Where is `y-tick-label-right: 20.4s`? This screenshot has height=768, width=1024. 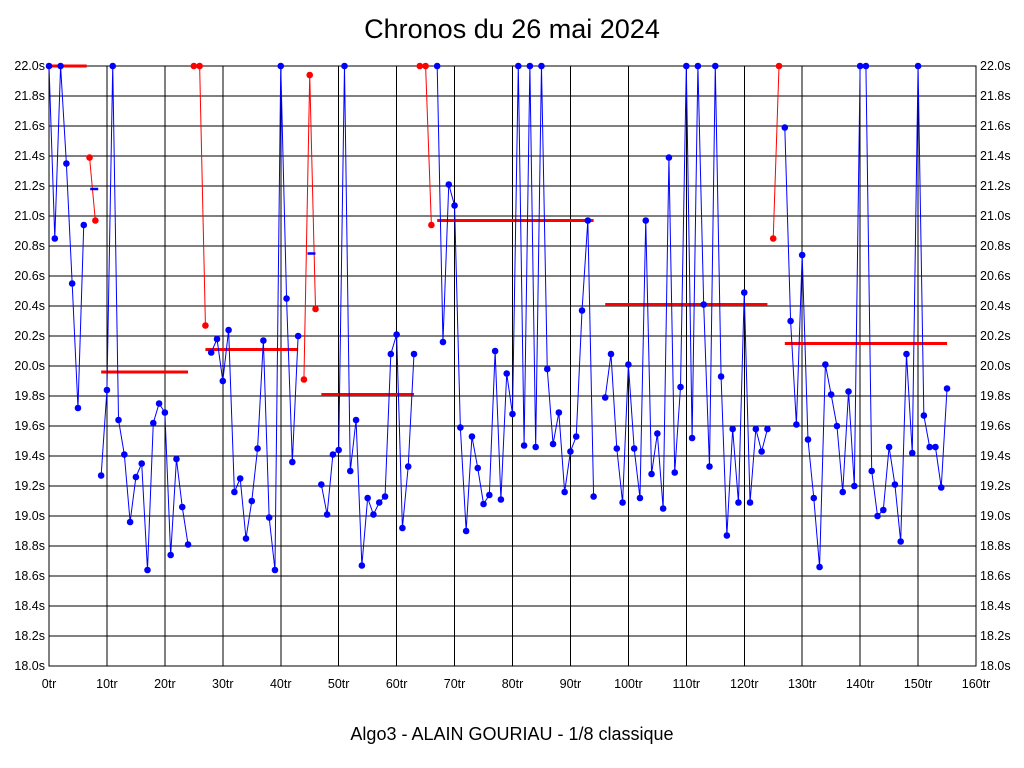
y-tick-label-right: 20.4s is located at coordinates (995, 306).